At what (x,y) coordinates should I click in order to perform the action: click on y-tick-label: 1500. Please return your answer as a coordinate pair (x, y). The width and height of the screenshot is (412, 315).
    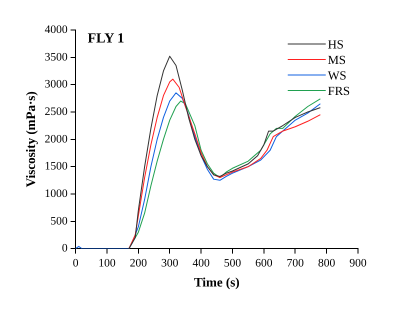
    Looking at the image, I should click on (56, 166).